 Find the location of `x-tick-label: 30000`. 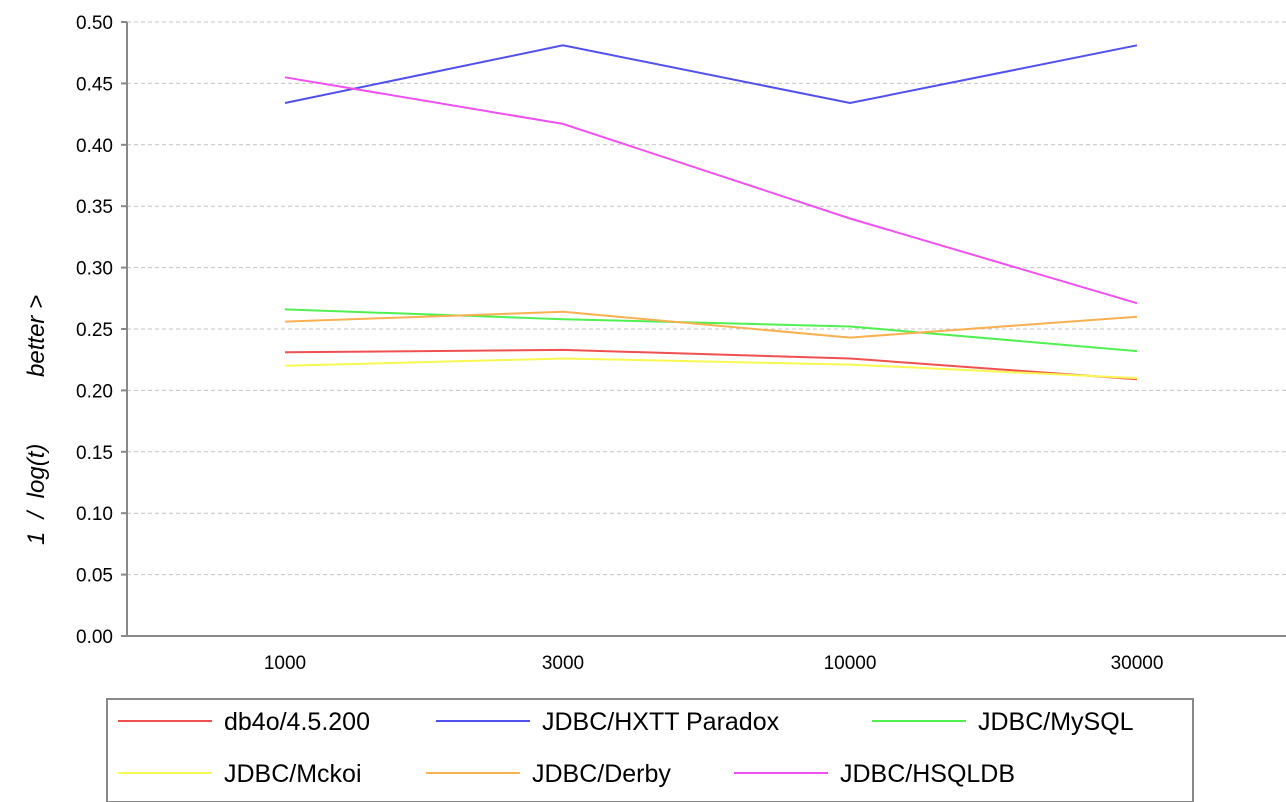

x-tick-label: 30000 is located at coordinates (1137, 663).